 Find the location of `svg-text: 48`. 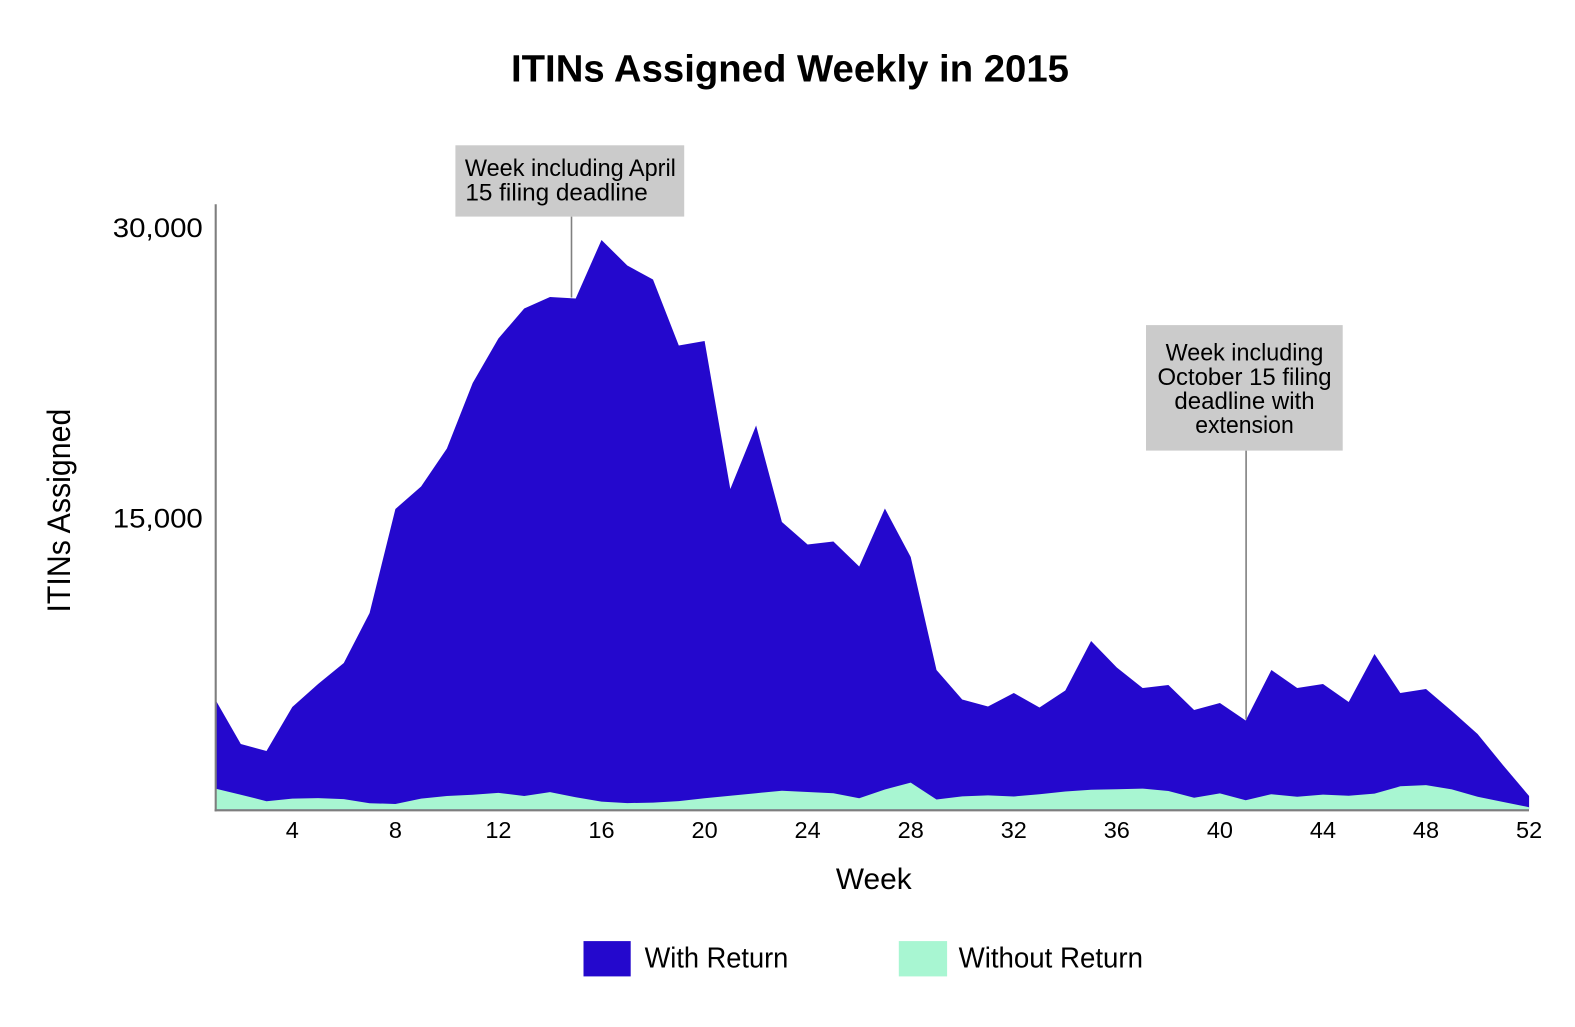

svg-text: 48 is located at coordinates (1426, 830).